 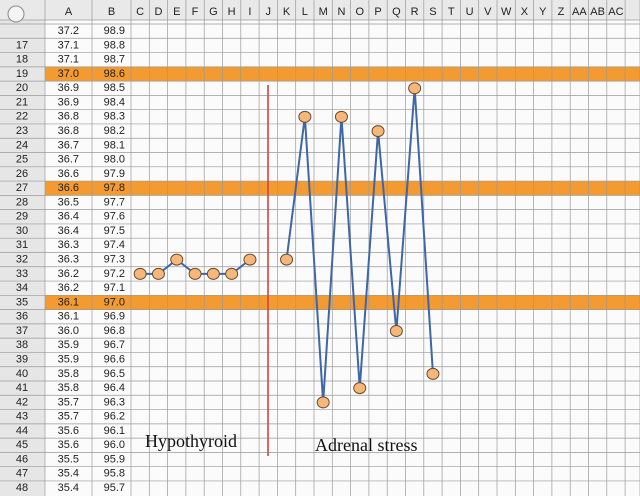 I want to click on column-header: I, so click(x=249, y=12).